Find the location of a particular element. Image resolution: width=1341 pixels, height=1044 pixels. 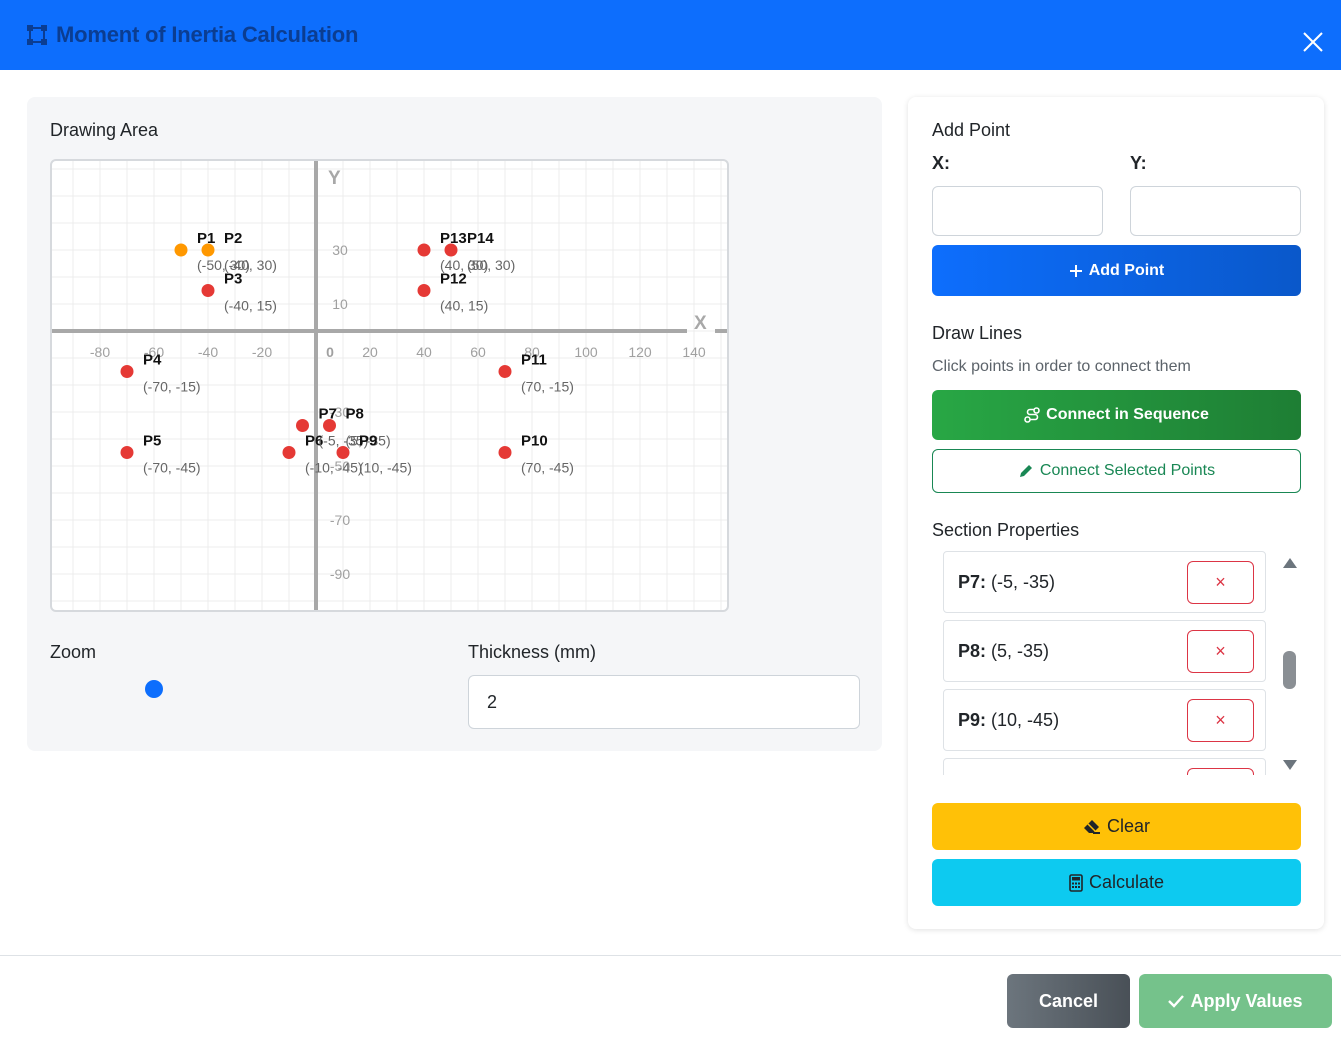

plot-point-p5: P5 (-70, -45) is located at coordinates (160, 454).